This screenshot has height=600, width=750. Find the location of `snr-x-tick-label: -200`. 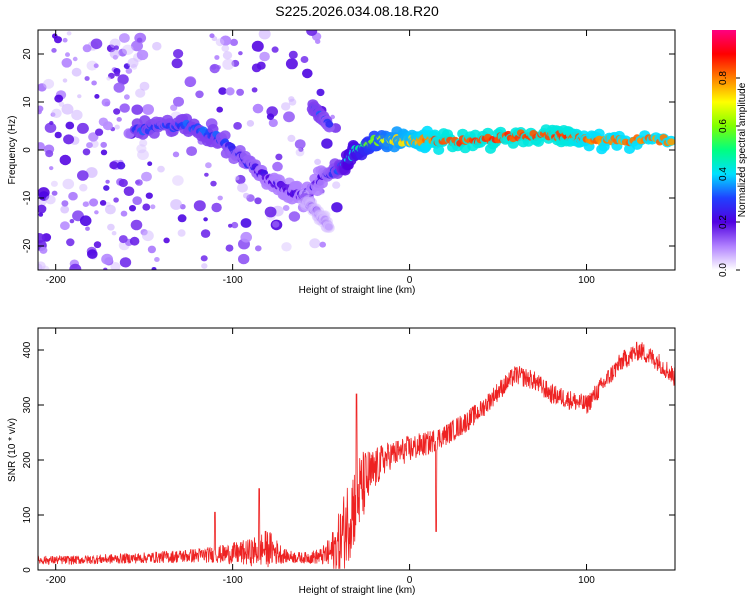

snr-x-tick-label: -200 is located at coordinates (56, 580).